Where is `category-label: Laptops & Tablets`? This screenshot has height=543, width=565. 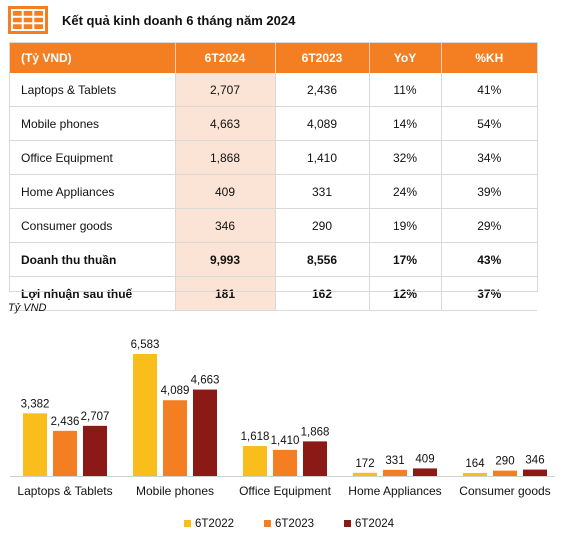
category-label: Laptops & Tablets is located at coordinates (64, 491).